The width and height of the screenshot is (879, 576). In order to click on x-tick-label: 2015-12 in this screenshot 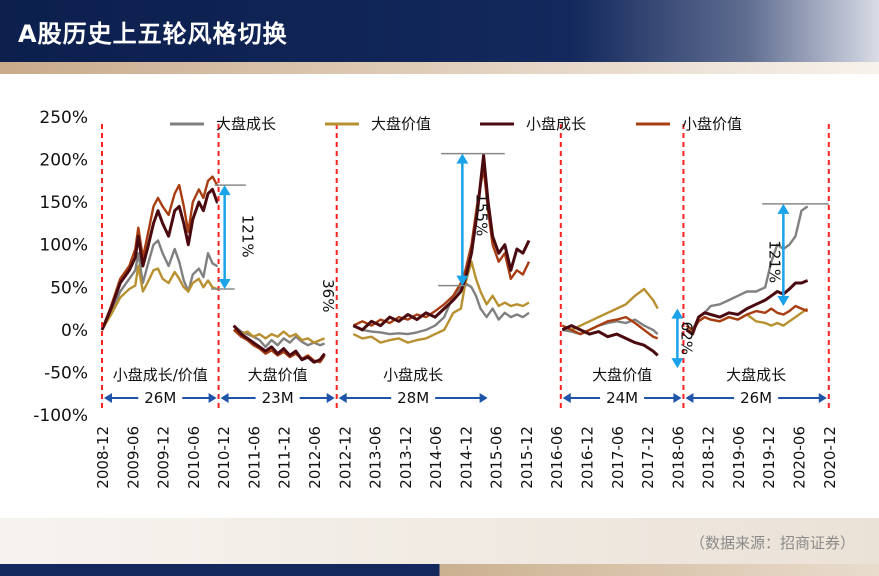, I will do `click(527, 457)`.